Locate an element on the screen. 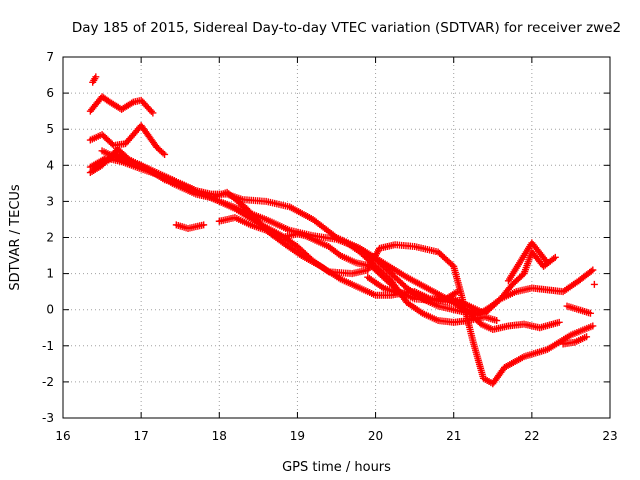  x-tick-label: 18 is located at coordinates (219, 436).